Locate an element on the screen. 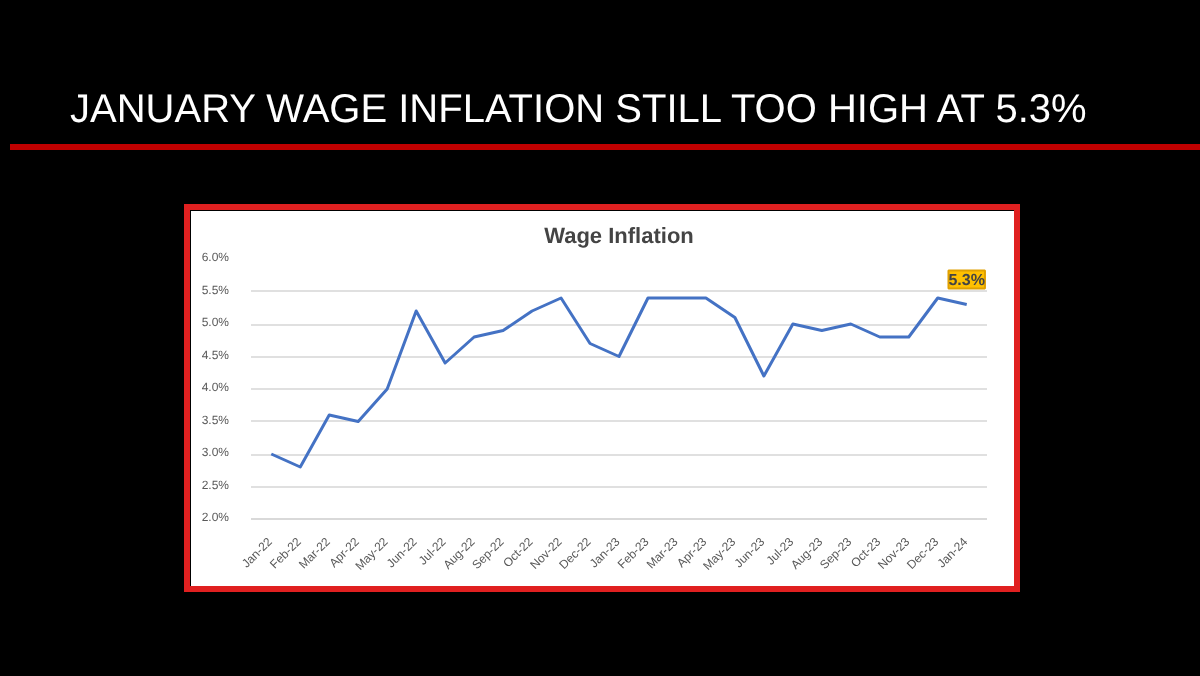 The image size is (1200, 676). data-label: 5.3% is located at coordinates (966, 279).